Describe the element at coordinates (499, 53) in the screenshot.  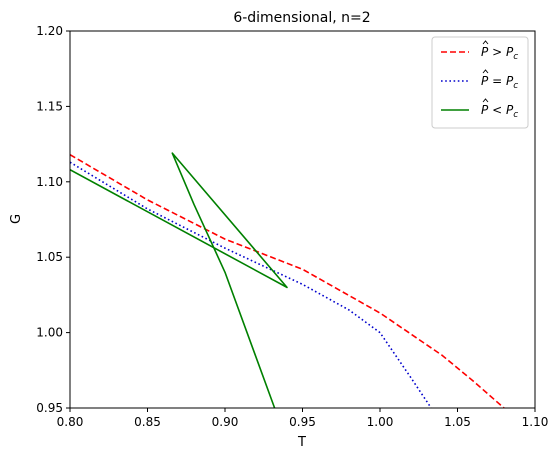
I see `legend-label-1: P > Pc` at that location.